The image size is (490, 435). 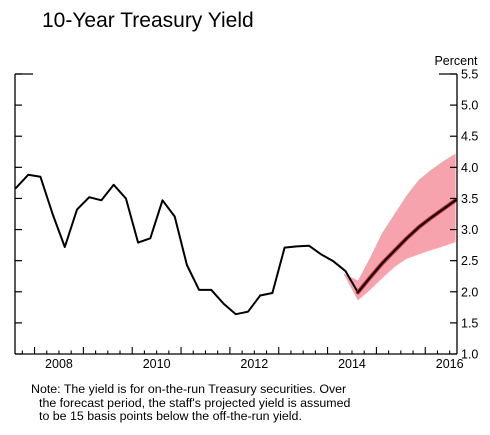 I want to click on y-tick-label: 4.5, so click(x=469, y=137).